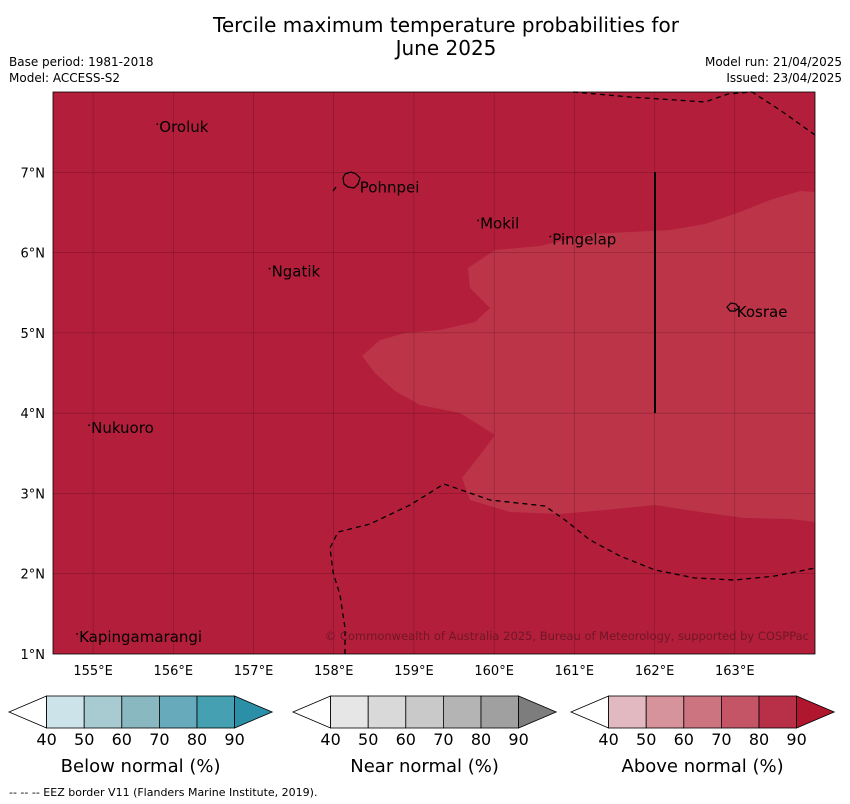  Describe the element at coordinates (572, 568) in the screenshot. I see `eez-border-south` at that location.